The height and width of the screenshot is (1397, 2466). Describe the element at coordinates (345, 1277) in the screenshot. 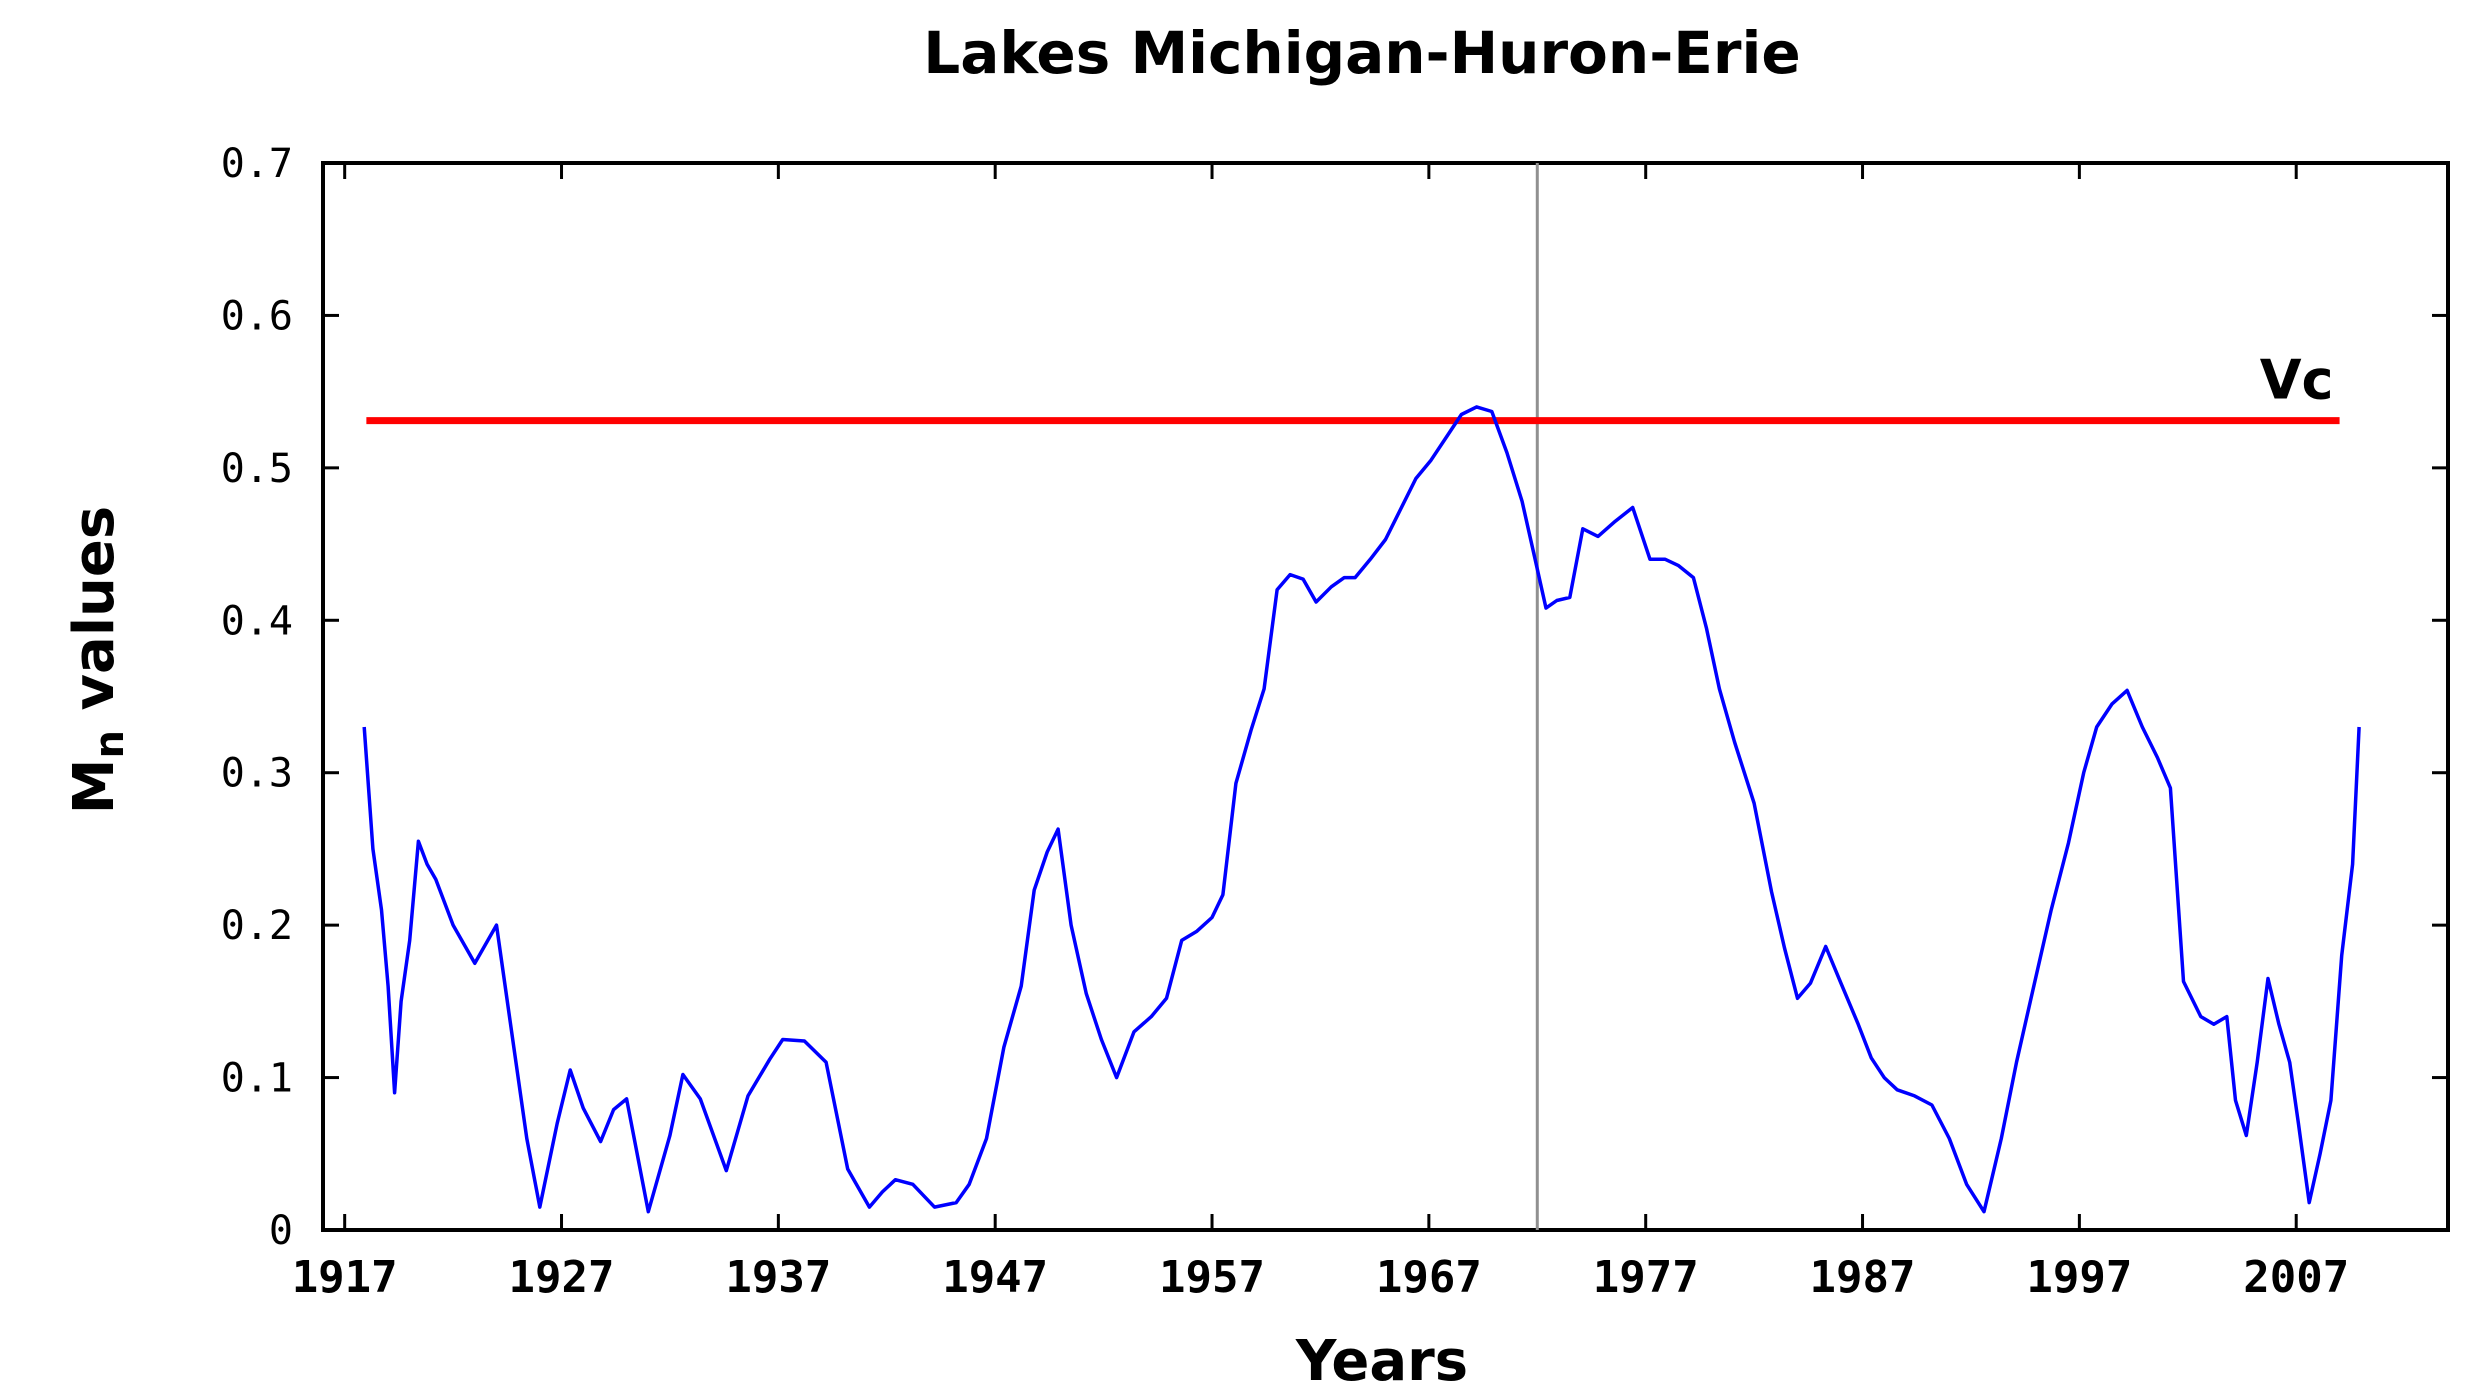

I see `x-tick-label: 1917` at that location.